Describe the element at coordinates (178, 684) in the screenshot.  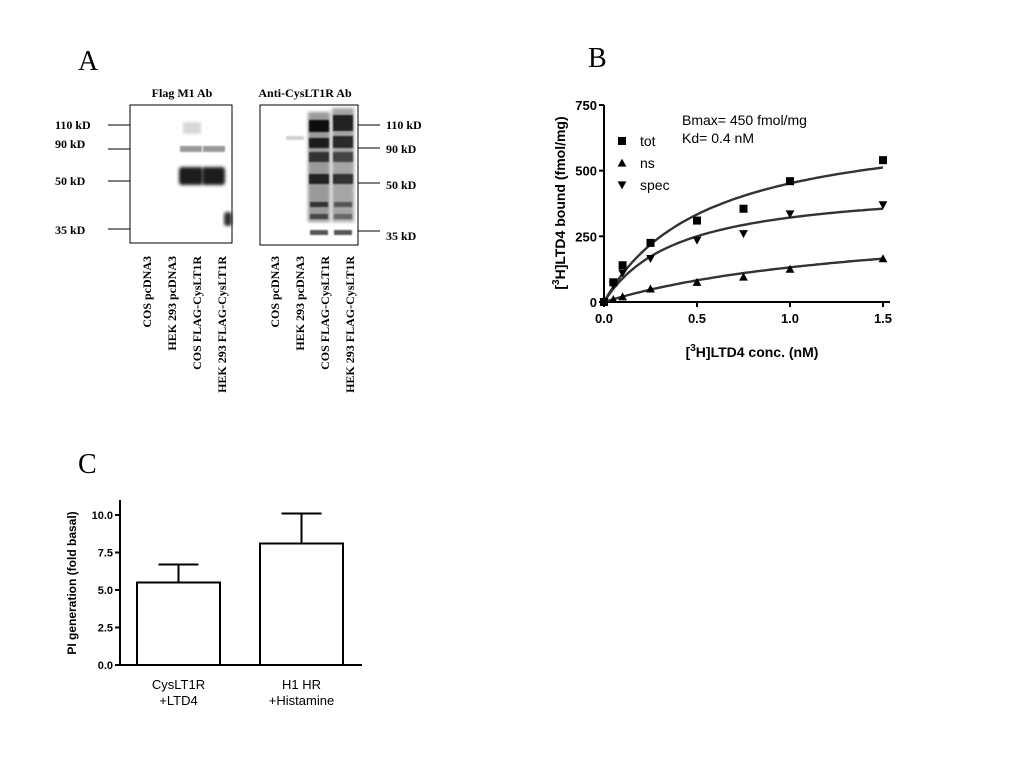
I see `category-label: CysLT1R` at that location.